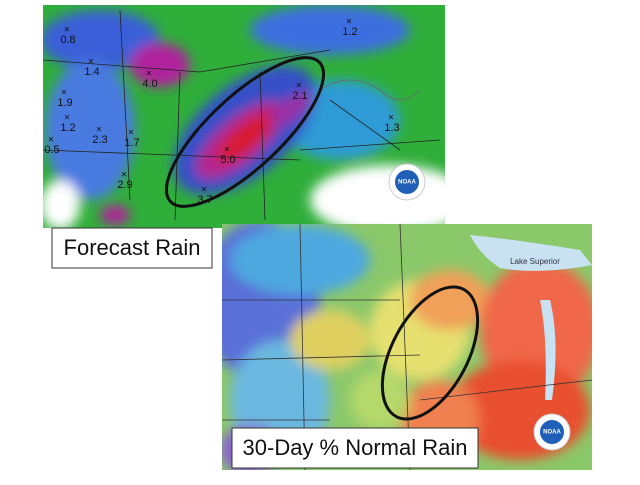 Image resolution: width=640 pixels, height=485 pixels. Describe the element at coordinates (391, 128) in the screenshot. I see `rain-amount: 1.3` at that location.